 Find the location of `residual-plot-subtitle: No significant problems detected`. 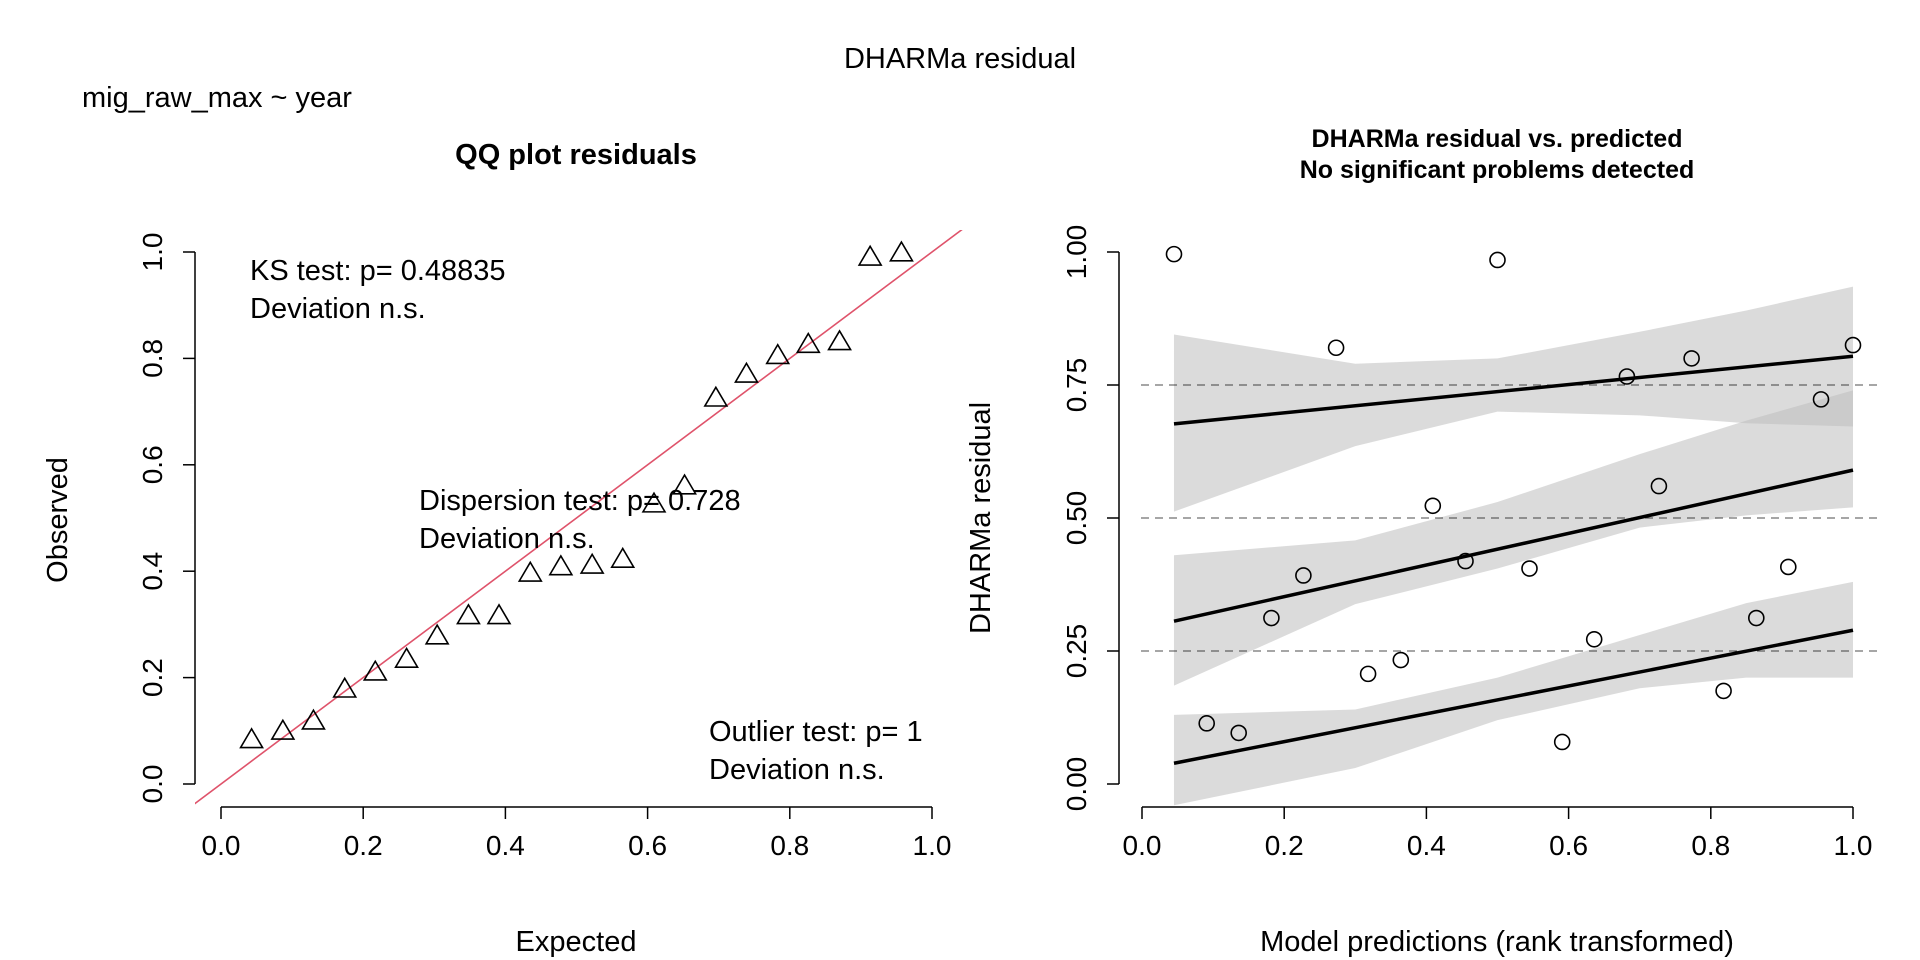

residual-plot-subtitle: No significant problems detected is located at coordinates (1497, 170).